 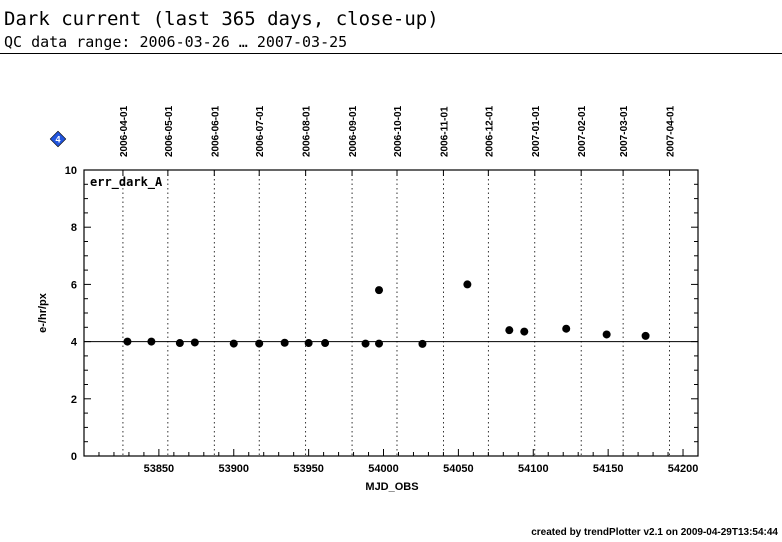 I want to click on y-tick-label: 6, so click(x=74, y=285).